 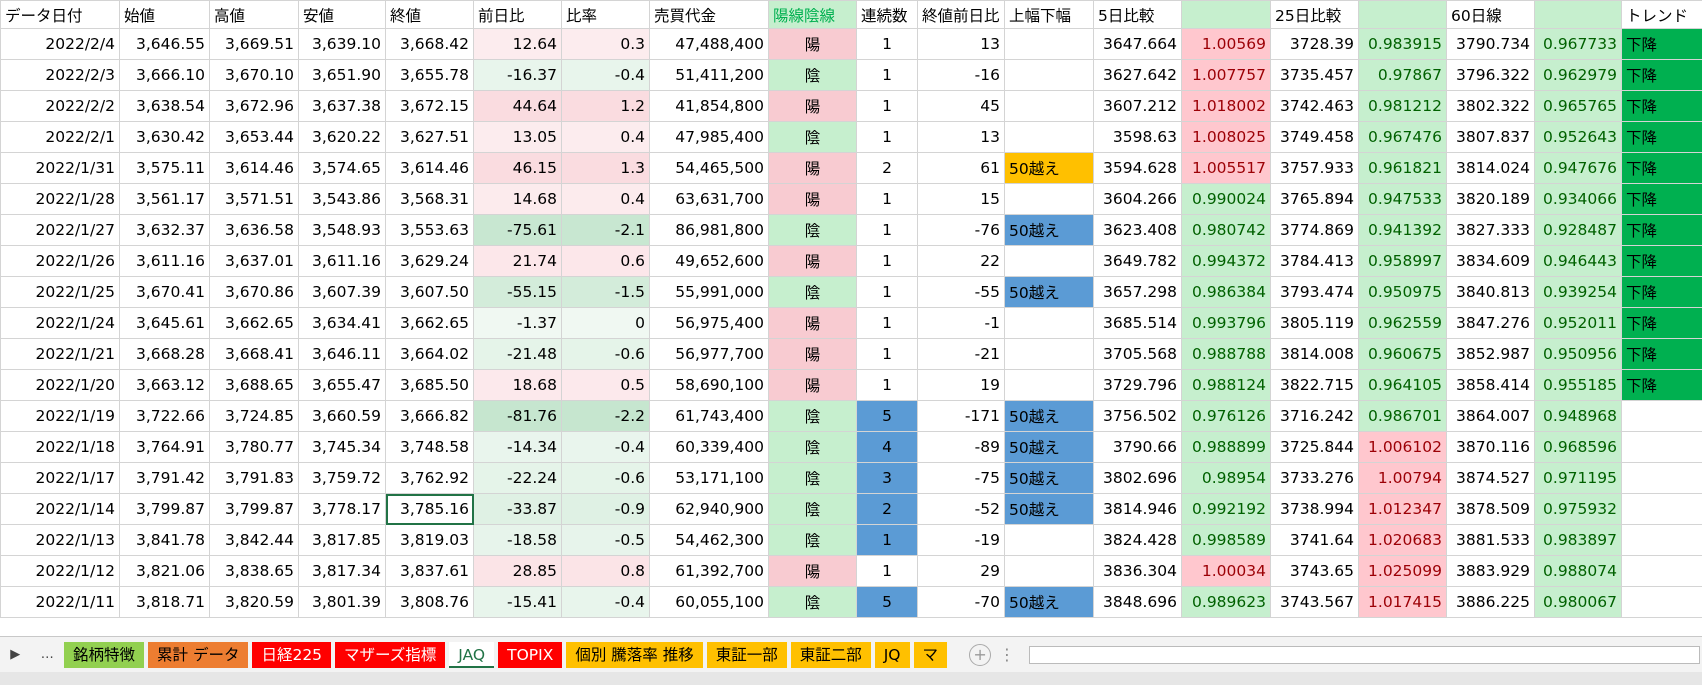 What do you see at coordinates (1490, 354) in the screenshot?
I see `cell: 3852.987` at bounding box center [1490, 354].